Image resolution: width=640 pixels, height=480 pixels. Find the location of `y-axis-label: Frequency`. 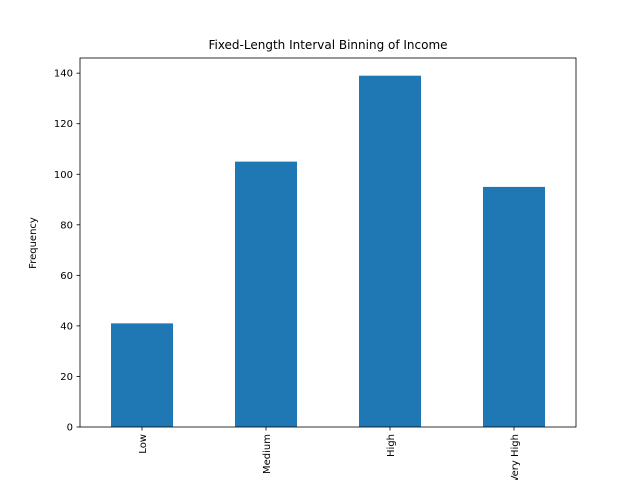

y-axis-label: Frequency is located at coordinates (33, 243).